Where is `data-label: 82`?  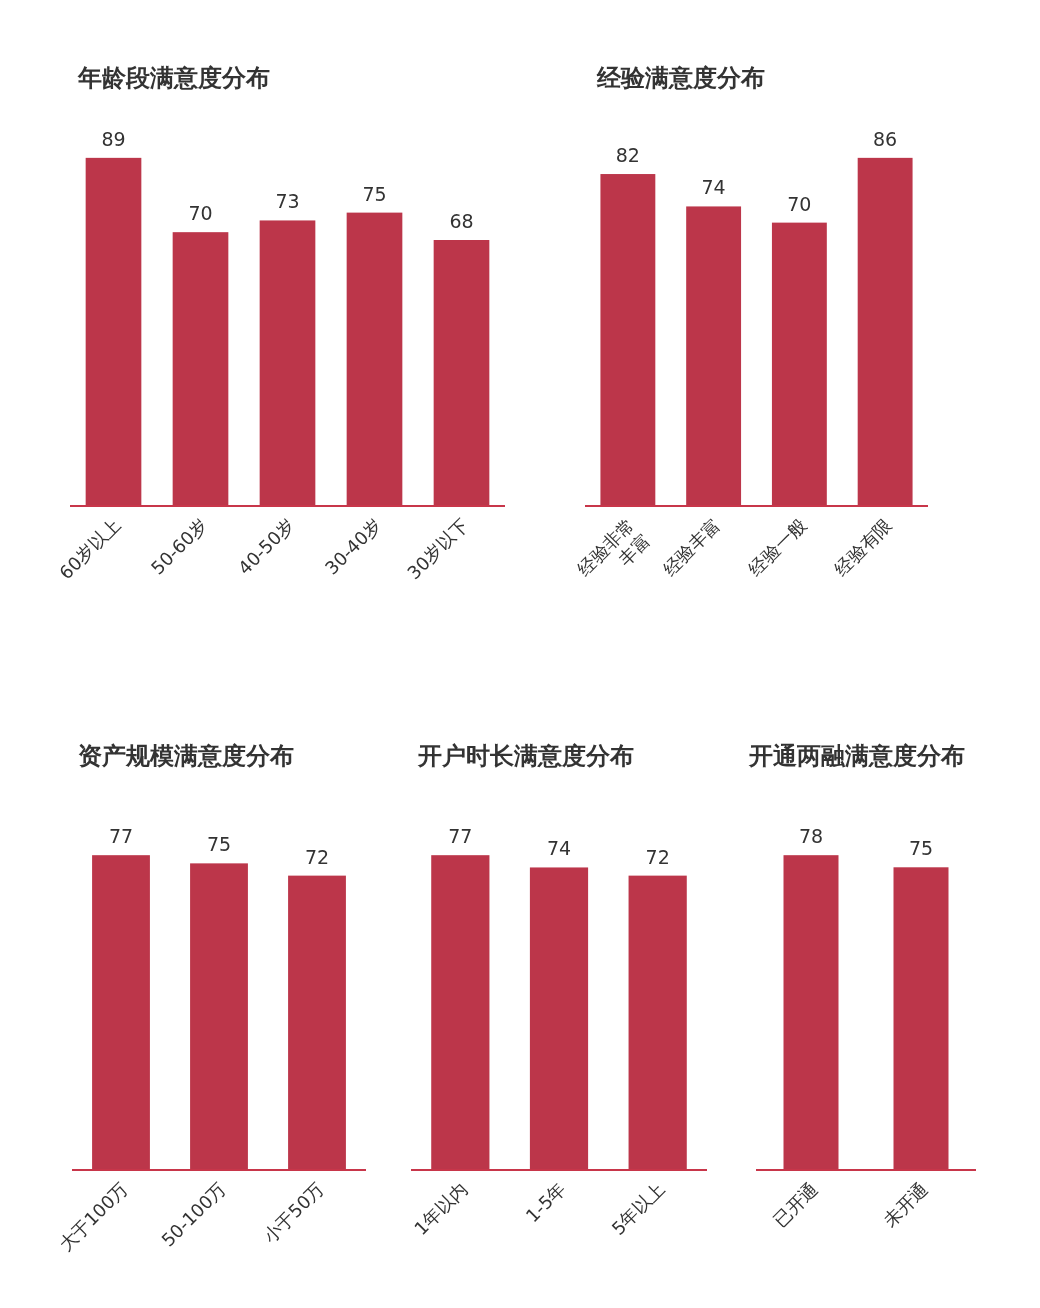 data-label: 82 is located at coordinates (627, 155).